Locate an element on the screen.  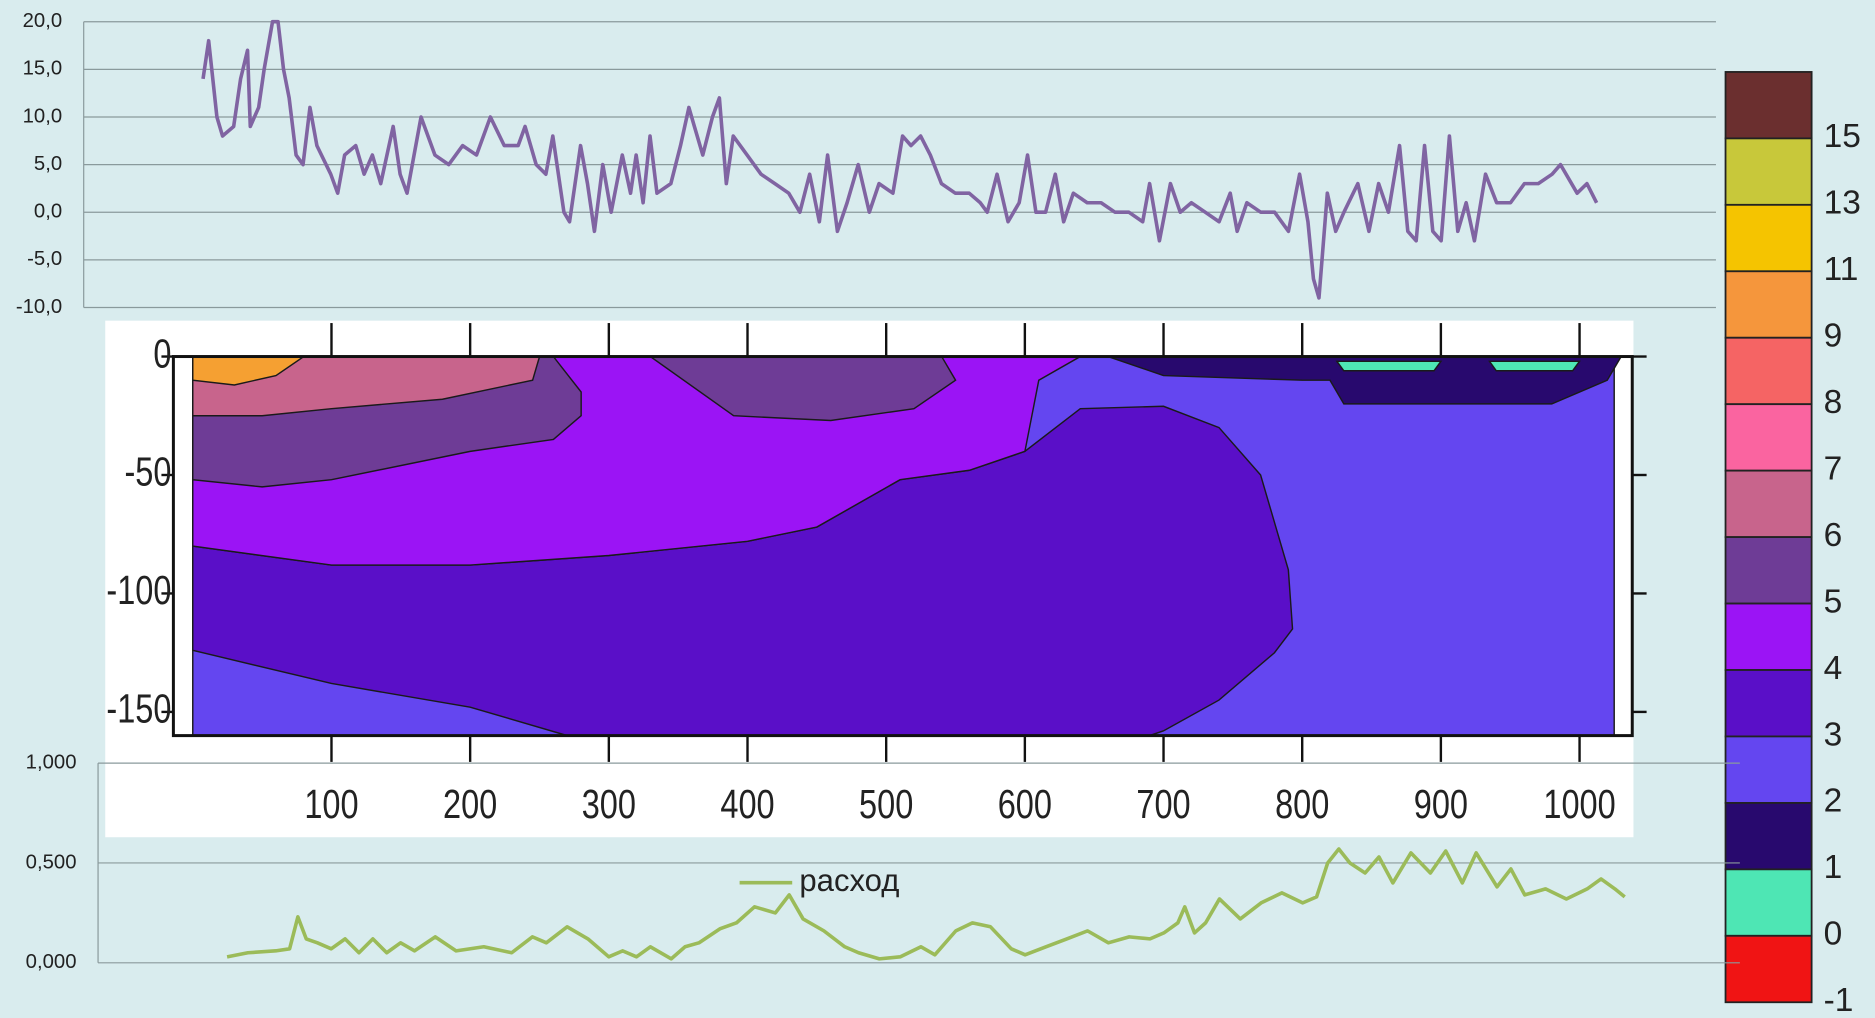
colorbar-label: 7 is located at coordinates (1833, 468).